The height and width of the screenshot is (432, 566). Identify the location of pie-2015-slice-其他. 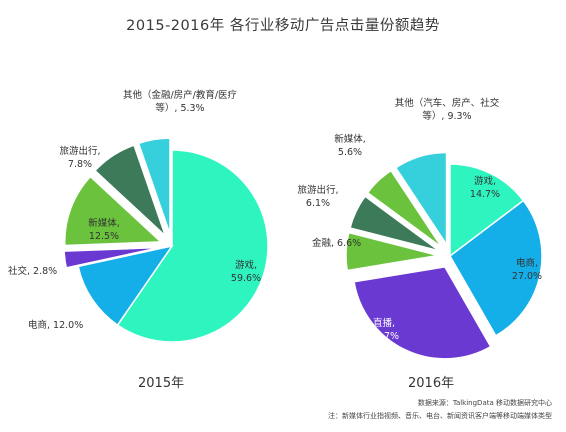
(154, 186).